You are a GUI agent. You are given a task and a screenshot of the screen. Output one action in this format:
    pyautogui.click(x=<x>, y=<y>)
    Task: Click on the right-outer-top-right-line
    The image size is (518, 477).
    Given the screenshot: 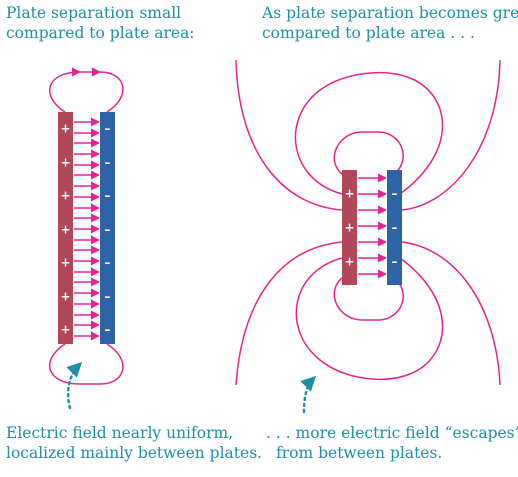 What is the action you would take?
    pyautogui.click(x=451, y=135)
    